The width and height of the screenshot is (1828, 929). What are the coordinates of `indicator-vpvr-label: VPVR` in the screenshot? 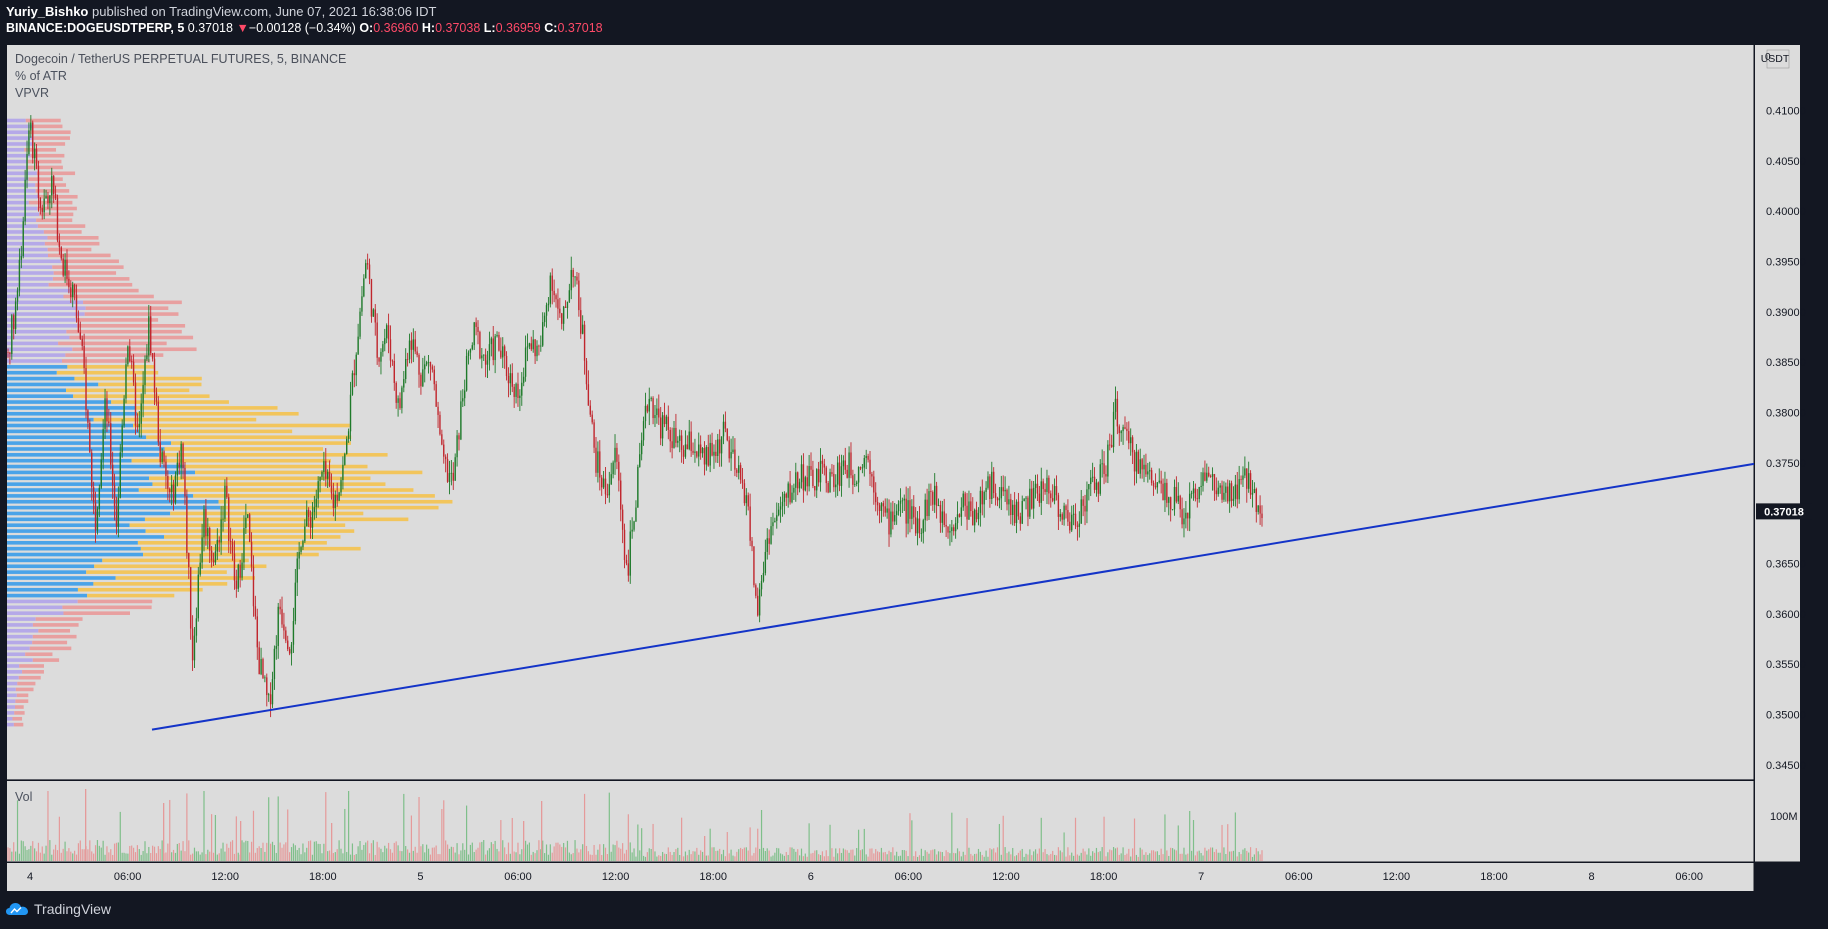 It's located at (32, 93).